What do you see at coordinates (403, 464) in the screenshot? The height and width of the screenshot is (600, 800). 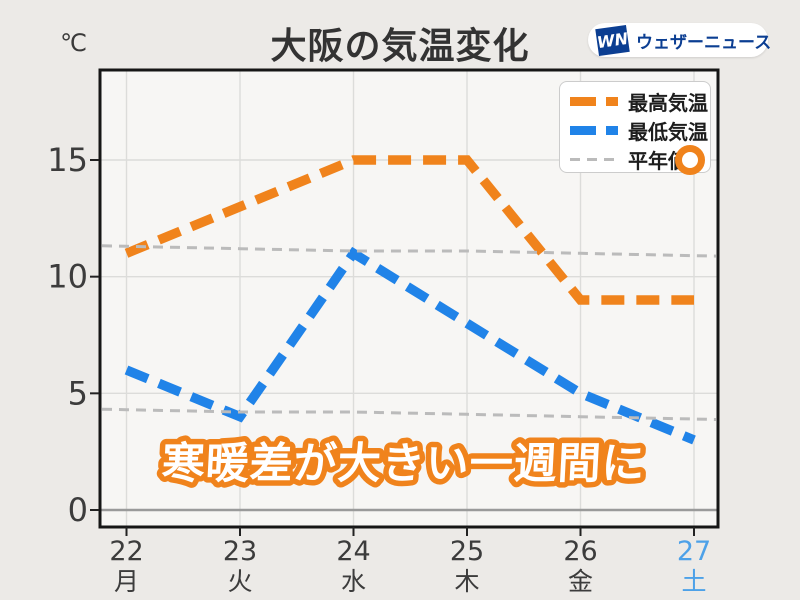 I see `annotation-text: 寒暖差が大きい一週間に` at bounding box center [403, 464].